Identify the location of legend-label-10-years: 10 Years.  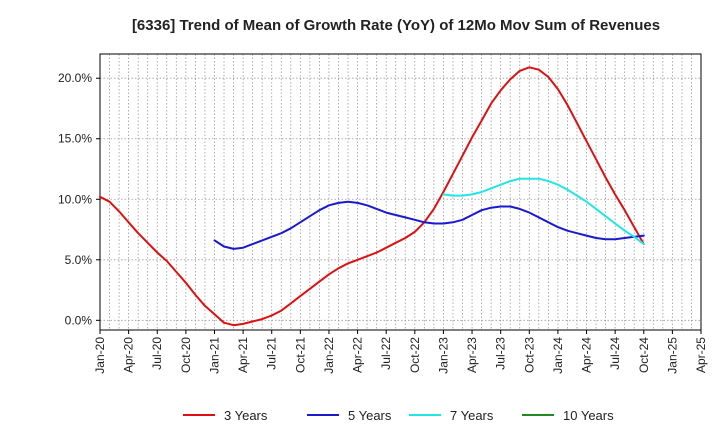
(588, 415).